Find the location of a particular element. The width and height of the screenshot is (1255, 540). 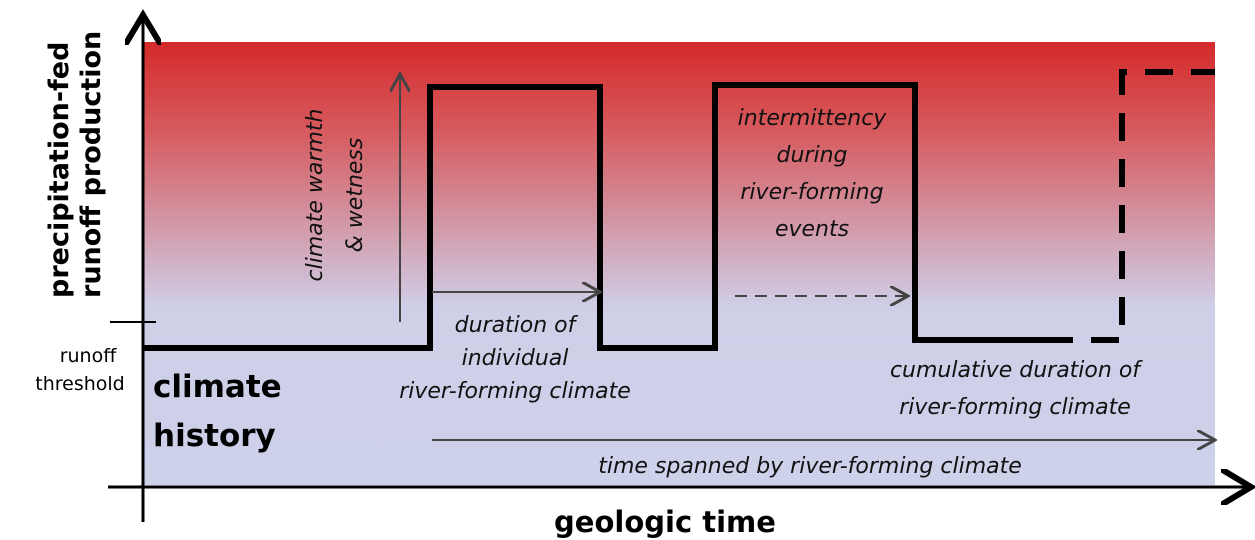

y-axis-label: precipitation-fed runoff production is located at coordinates (75, 164).